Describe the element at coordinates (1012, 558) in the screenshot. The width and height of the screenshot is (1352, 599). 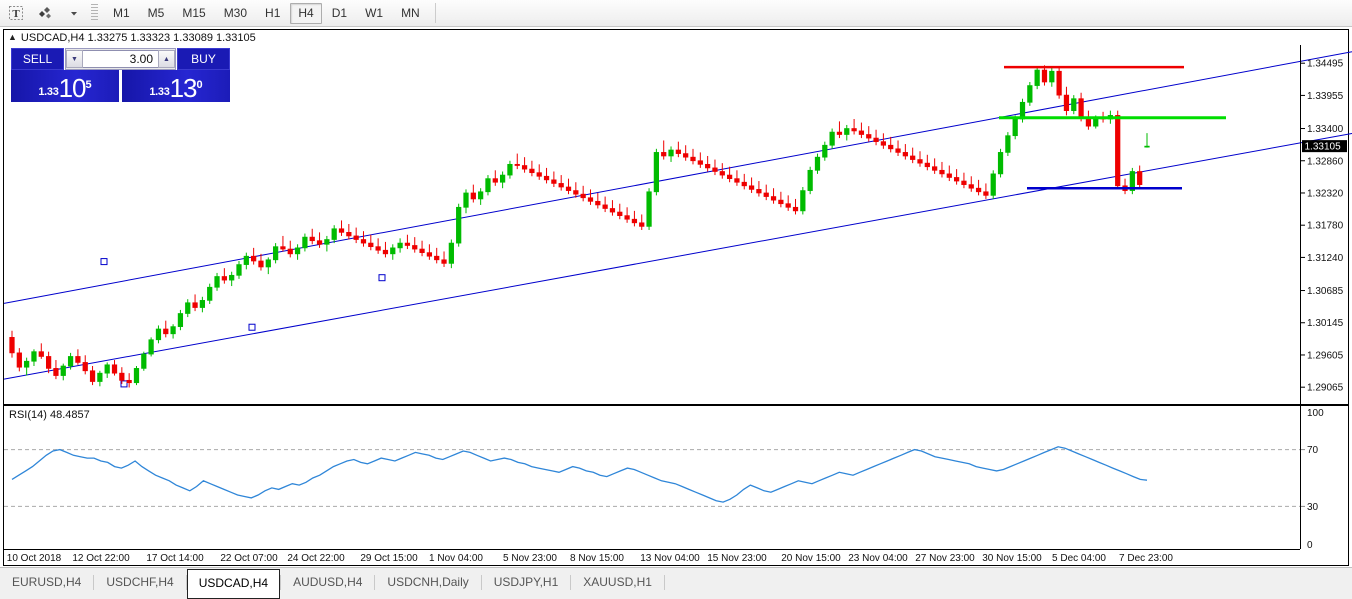
I see `time-axis-label: 30 Nov 15:00` at that location.